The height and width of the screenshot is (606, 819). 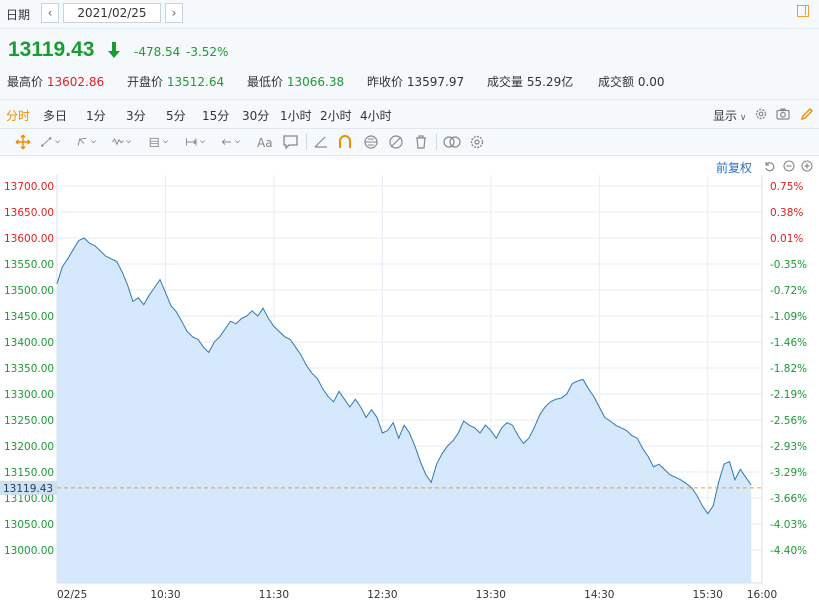 What do you see at coordinates (23, 142) in the screenshot?
I see `move-icon` at bounding box center [23, 142].